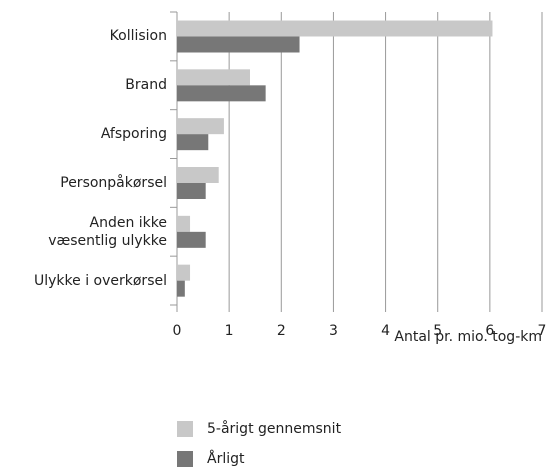 The image size is (547, 467). I want to click on y-tick-label: Ulykke i overkørsel, so click(100, 280).